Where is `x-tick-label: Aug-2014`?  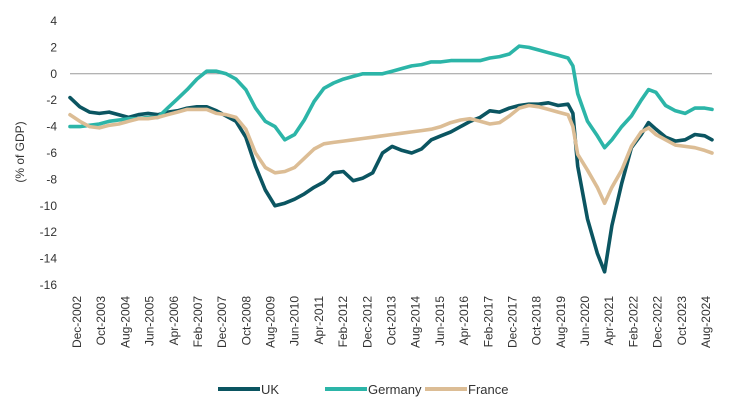
x-tick-label: Aug-2014 is located at coordinates (416, 322).